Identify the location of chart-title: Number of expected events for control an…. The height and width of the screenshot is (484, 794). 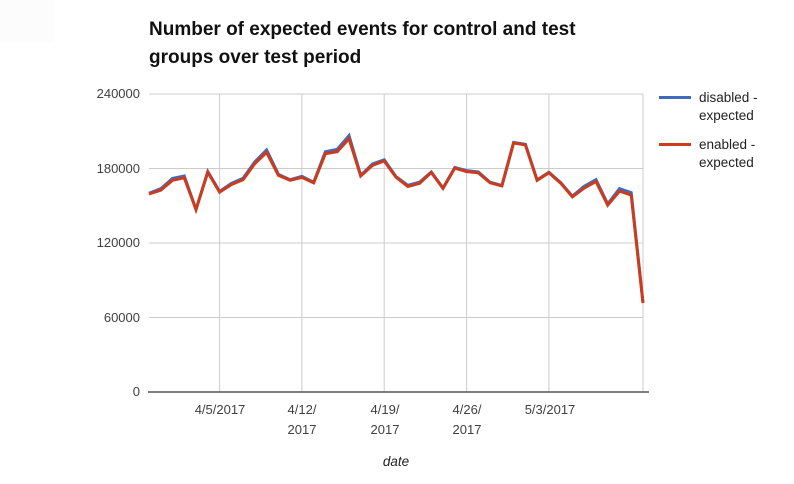
(419, 44).